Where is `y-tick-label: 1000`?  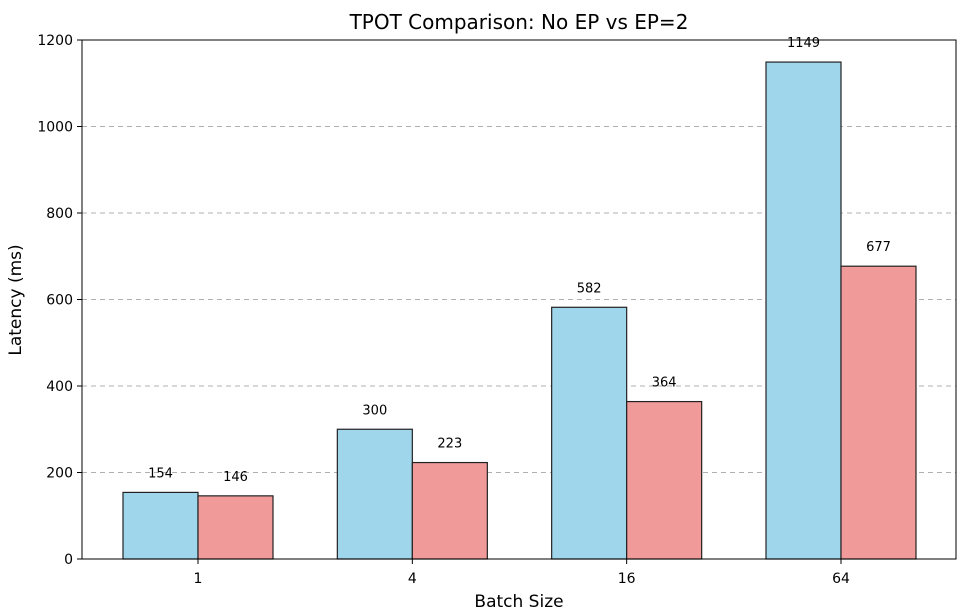
y-tick-label: 1000 is located at coordinates (55, 128).